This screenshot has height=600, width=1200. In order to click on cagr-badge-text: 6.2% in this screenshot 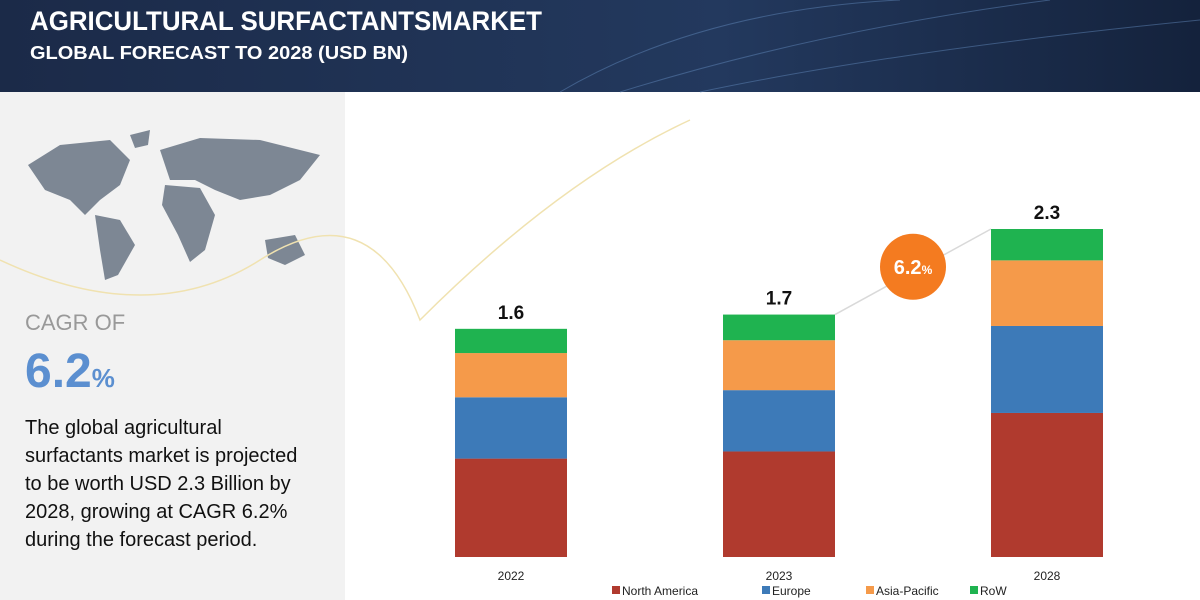, I will do `click(913, 268)`.